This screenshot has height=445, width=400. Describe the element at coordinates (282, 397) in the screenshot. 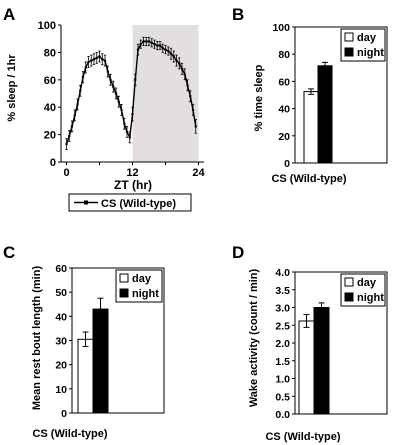

I see `panel-d-ytick-label-1: 0.5` at that location.